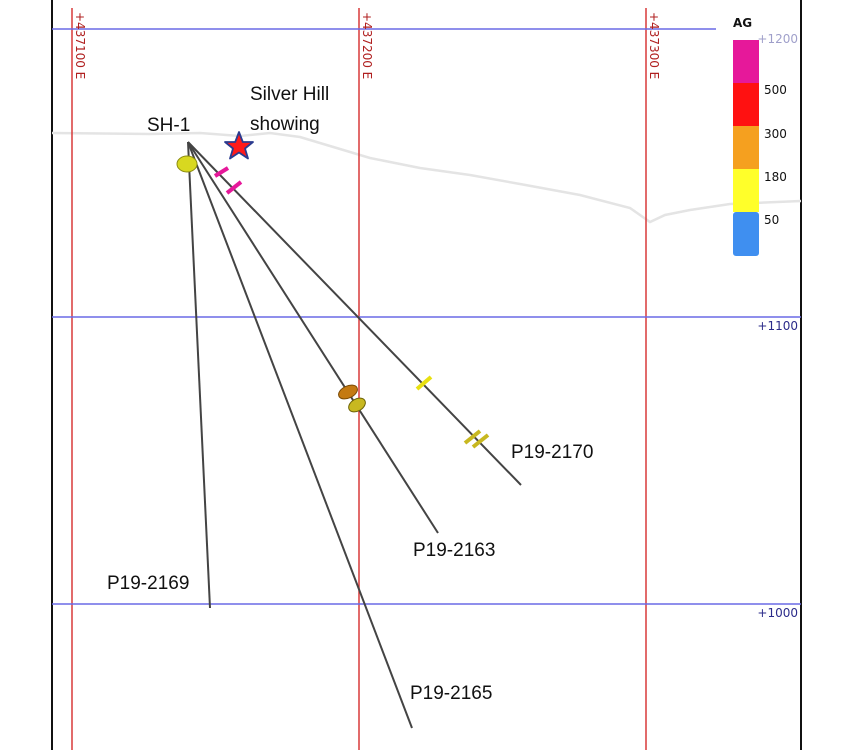 This screenshot has width=865, height=750. What do you see at coordinates (285, 124) in the screenshot?
I see `showing-label-line2: showing` at bounding box center [285, 124].